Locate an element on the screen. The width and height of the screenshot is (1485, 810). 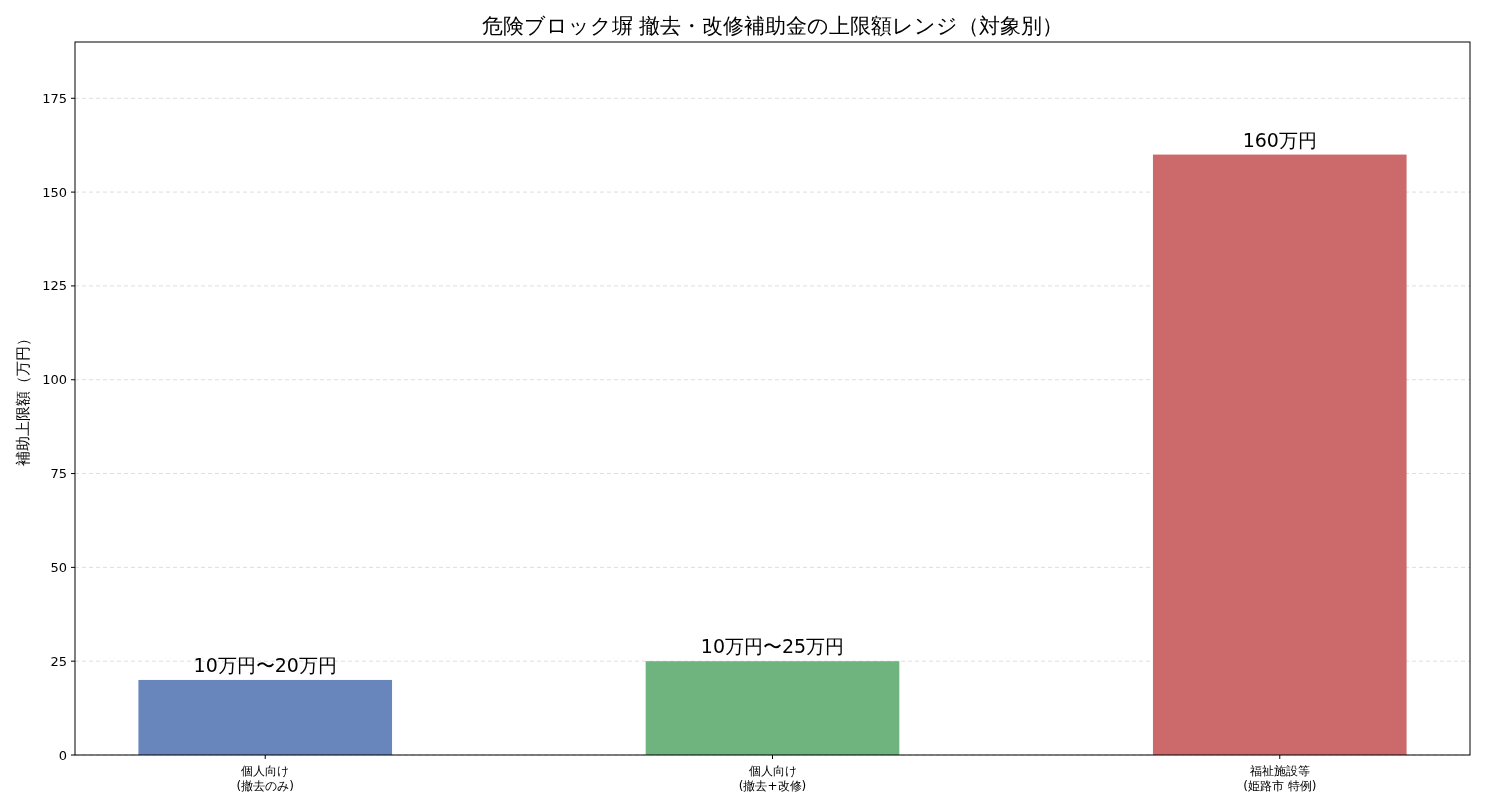
y-tick-label: 25 is located at coordinates (58, 661).